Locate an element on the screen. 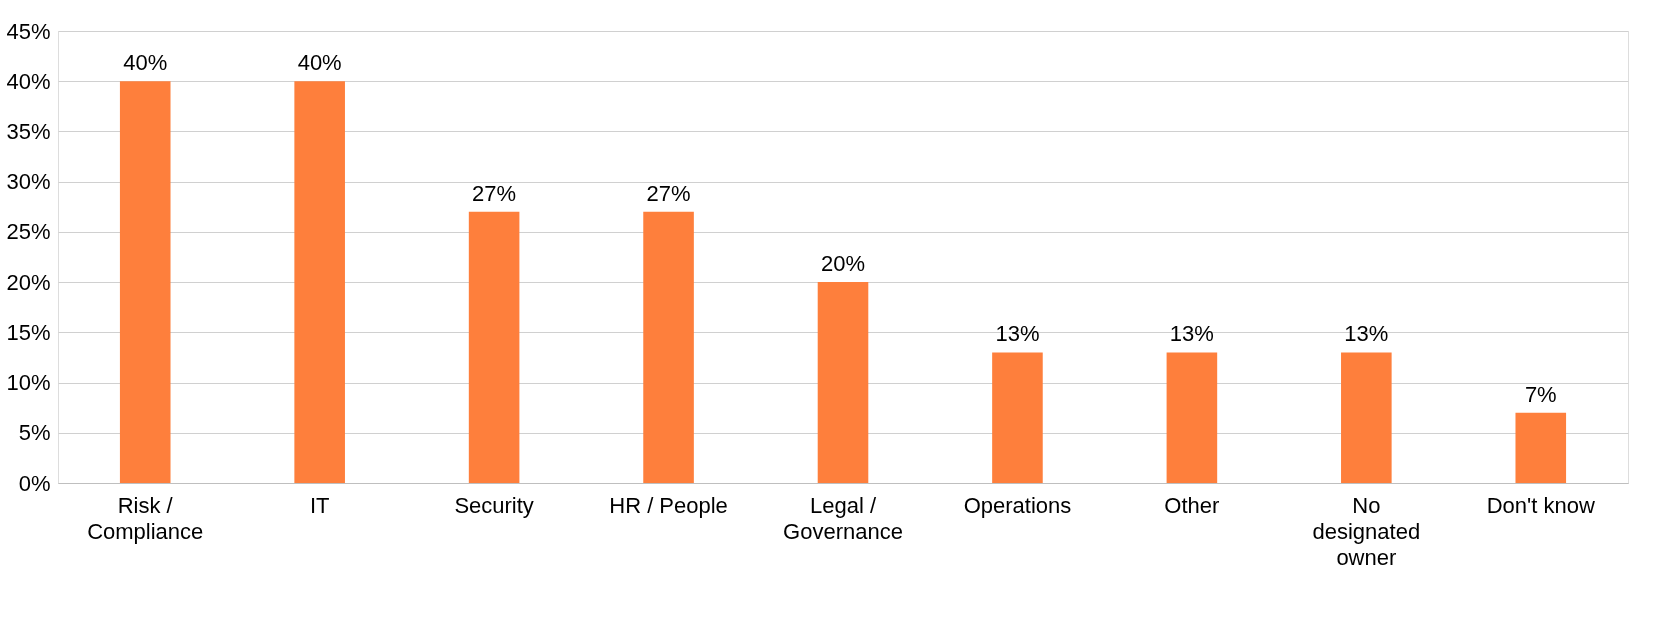  y-tick-label: 20% is located at coordinates (28, 282).